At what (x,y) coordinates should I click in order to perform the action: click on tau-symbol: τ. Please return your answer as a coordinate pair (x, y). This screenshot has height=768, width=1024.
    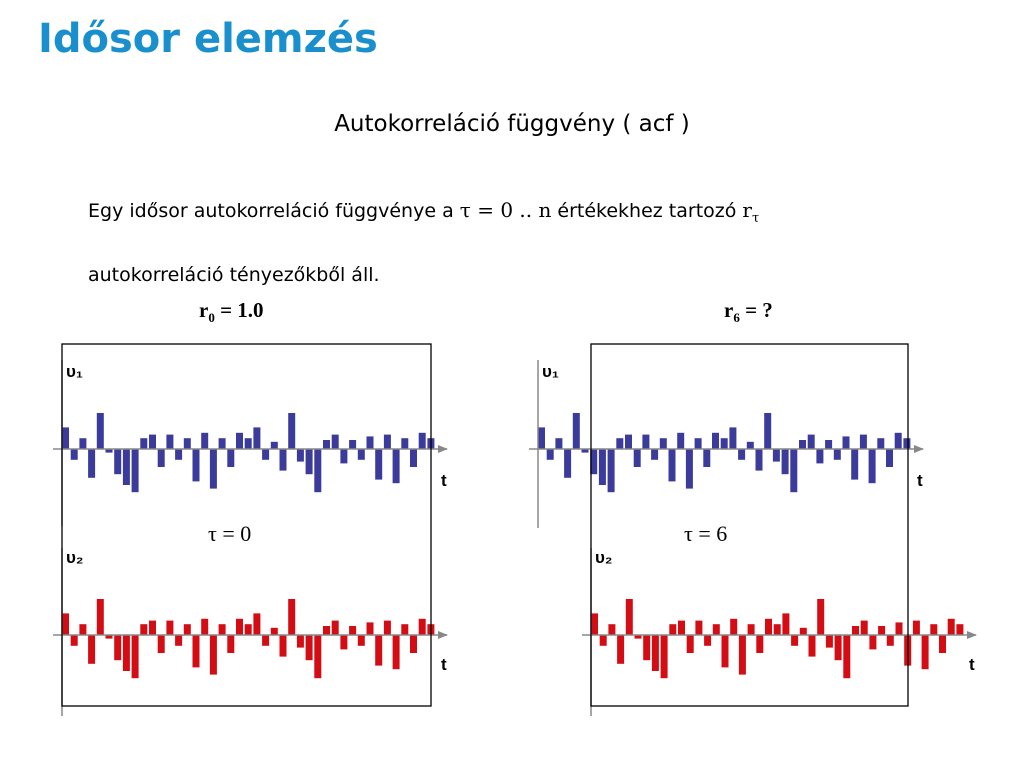
    Looking at the image, I should click on (465, 210).